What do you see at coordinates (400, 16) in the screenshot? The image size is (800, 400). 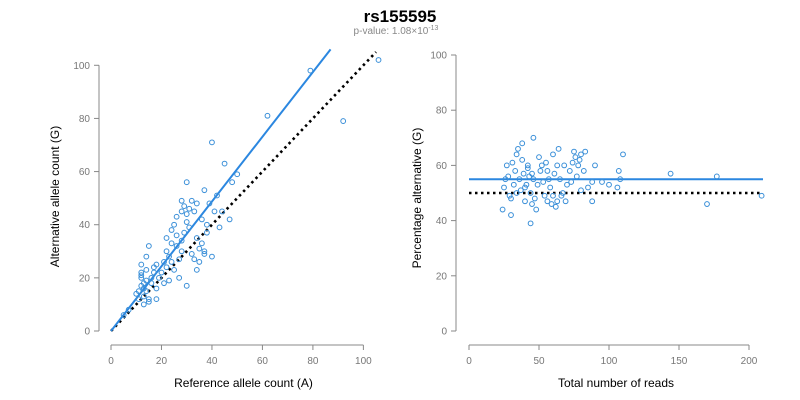 I see `chart-title: rs155595` at bounding box center [400, 16].